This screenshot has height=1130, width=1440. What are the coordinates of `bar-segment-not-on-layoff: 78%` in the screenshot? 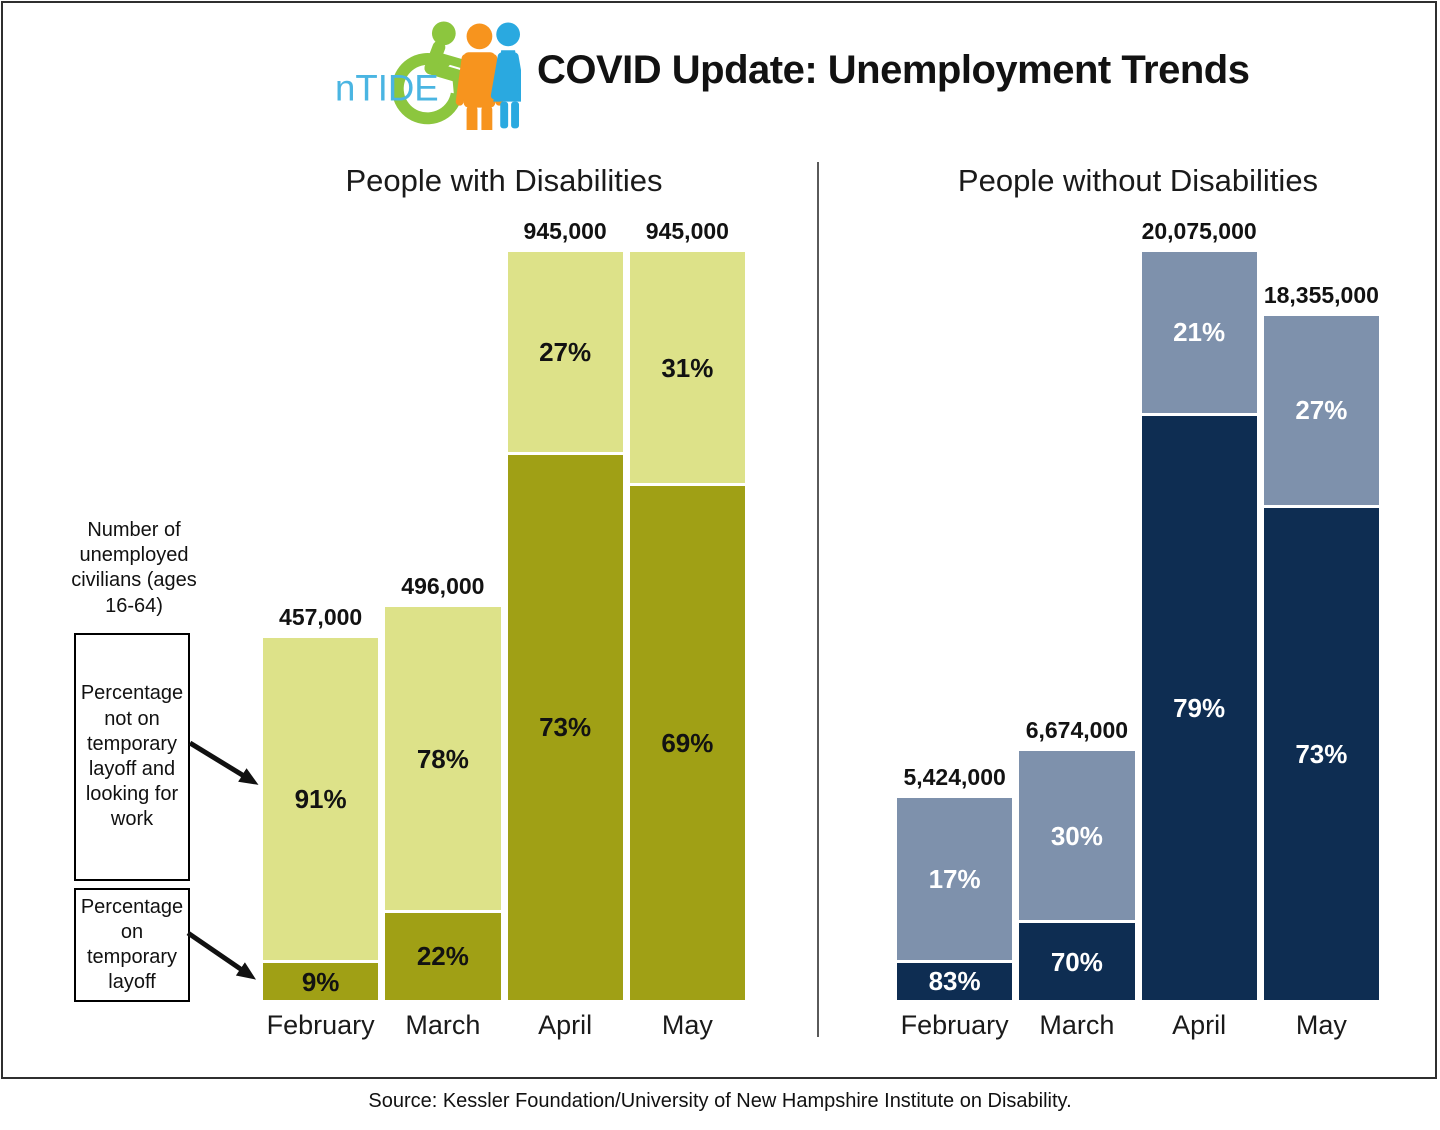 It's located at (443, 758).